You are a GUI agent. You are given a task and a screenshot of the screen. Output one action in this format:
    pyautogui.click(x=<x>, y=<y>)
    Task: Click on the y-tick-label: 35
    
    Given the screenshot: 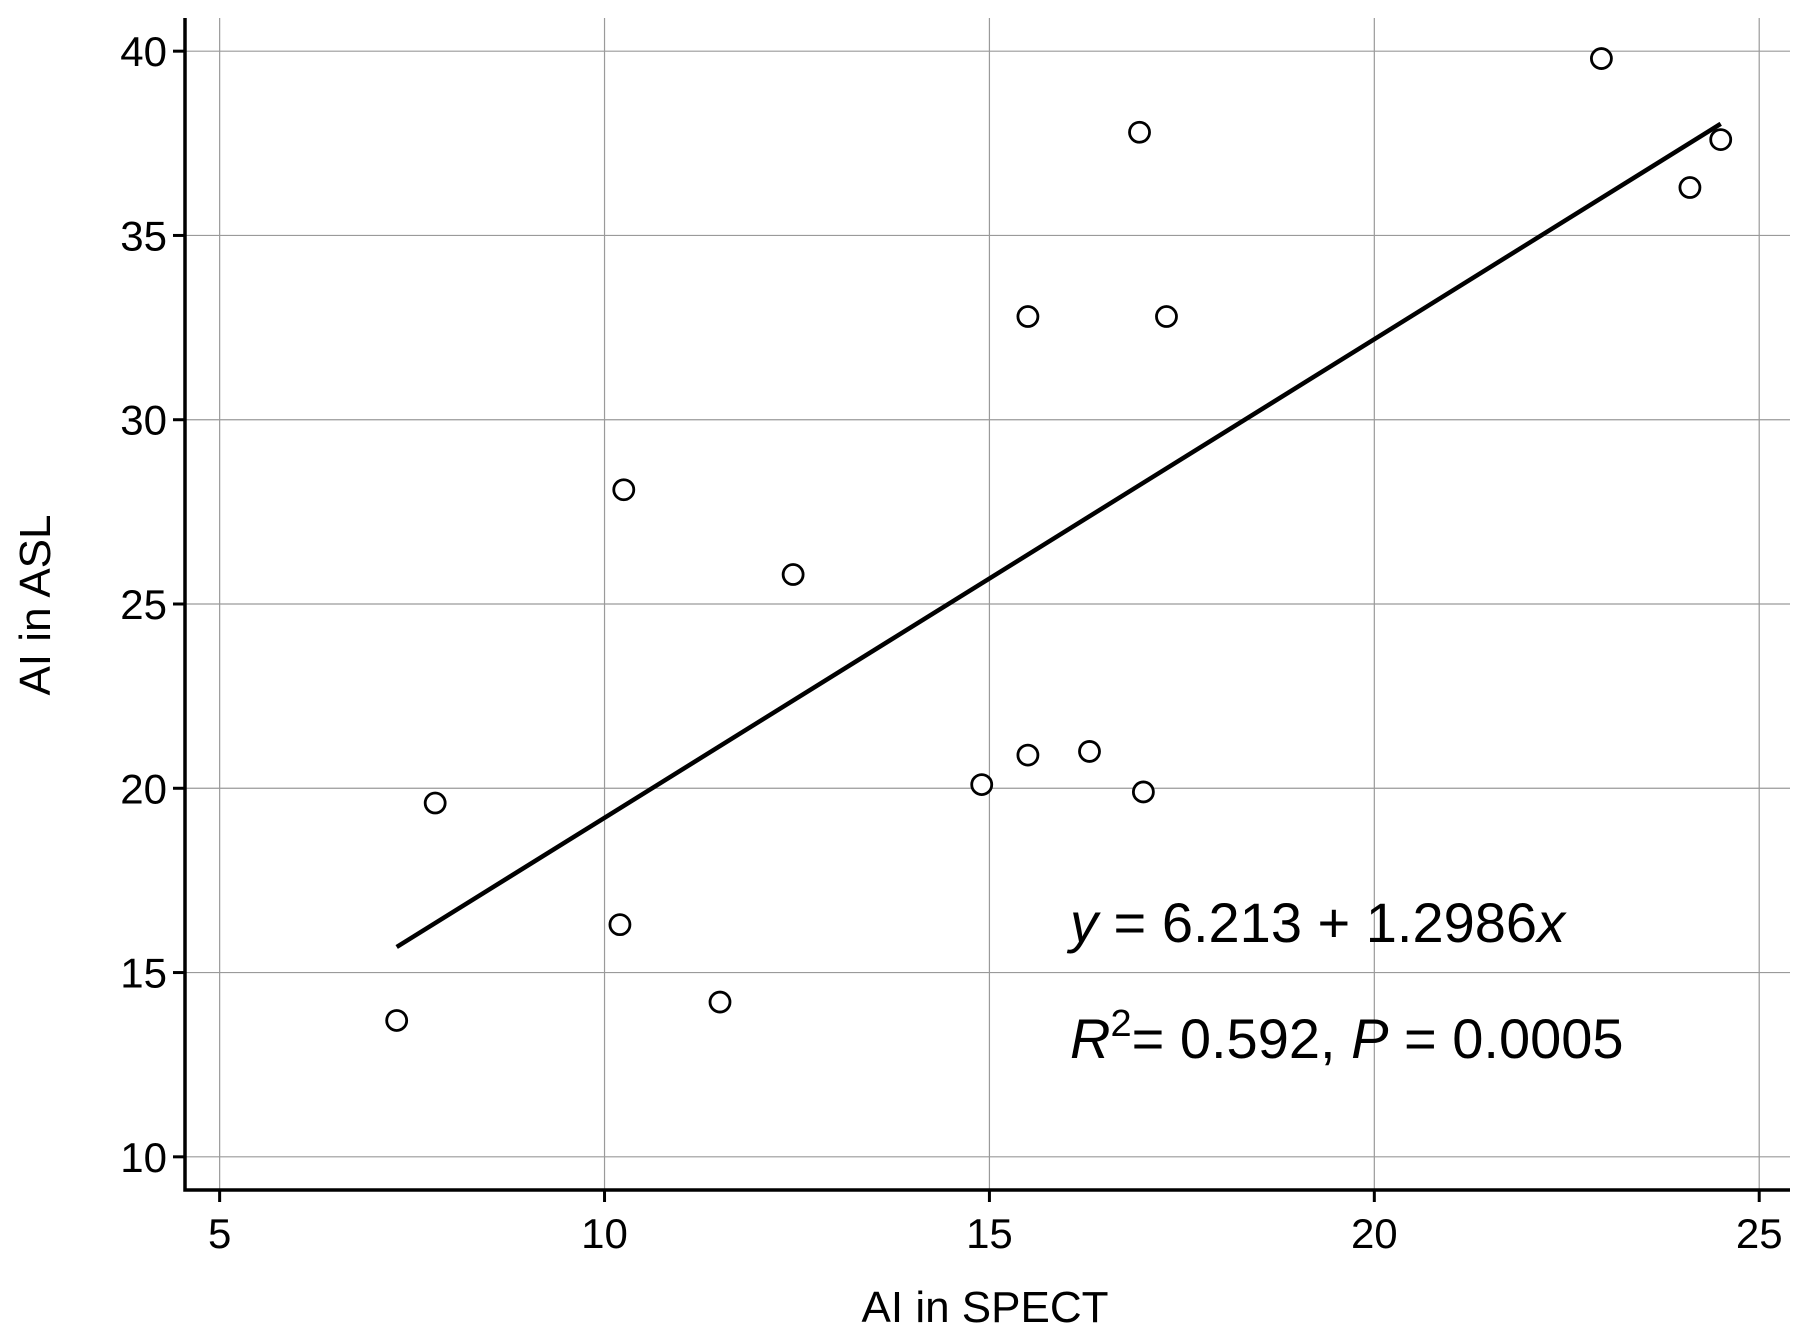 What is the action you would take?
    pyautogui.click(x=143, y=235)
    